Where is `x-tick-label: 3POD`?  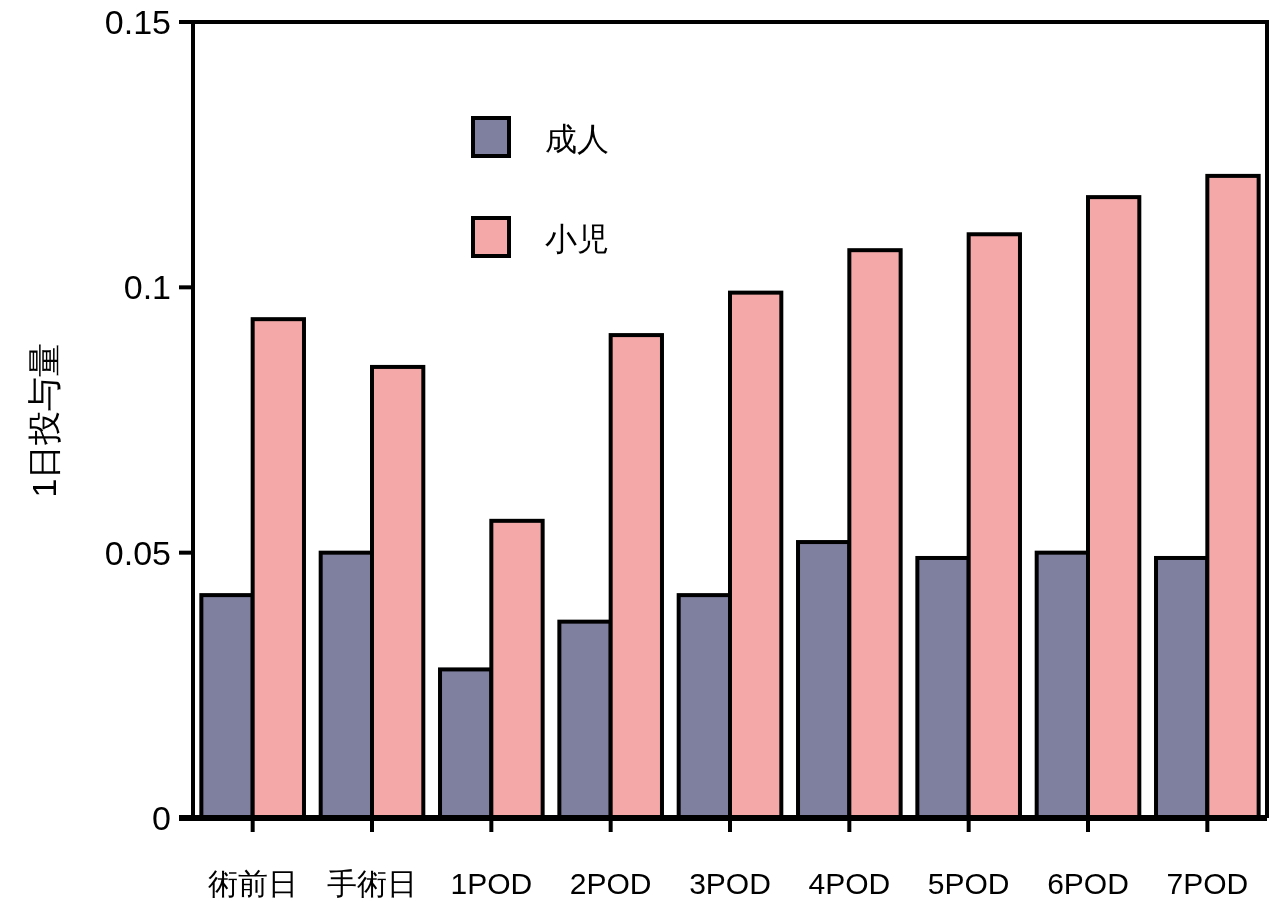
x-tick-label: 3POD is located at coordinates (730, 883).